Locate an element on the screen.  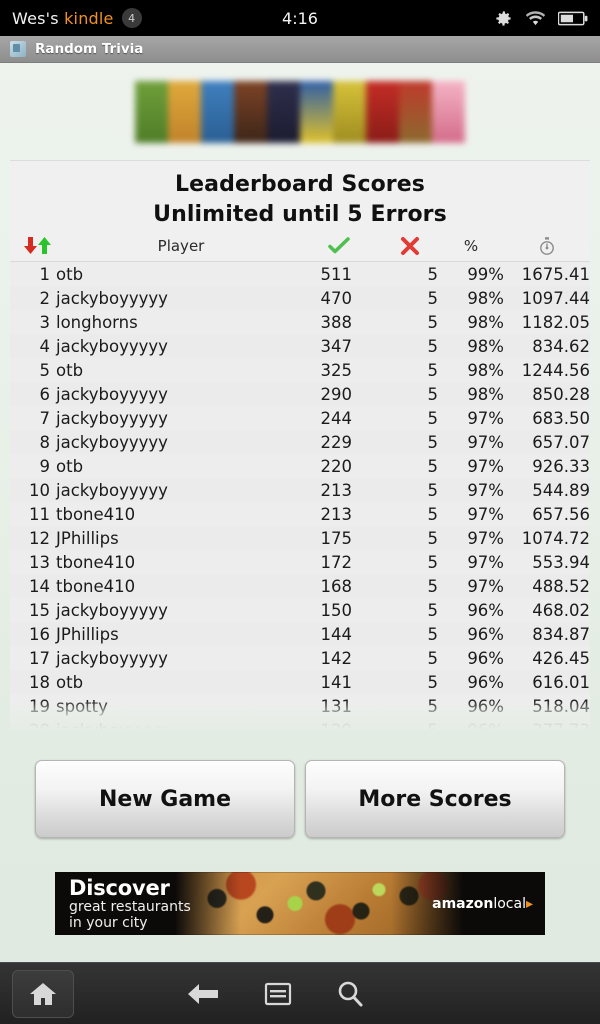
table-row: 4 jackyboyyyyy 347 5 98% 834.62 is located at coordinates (300, 346).